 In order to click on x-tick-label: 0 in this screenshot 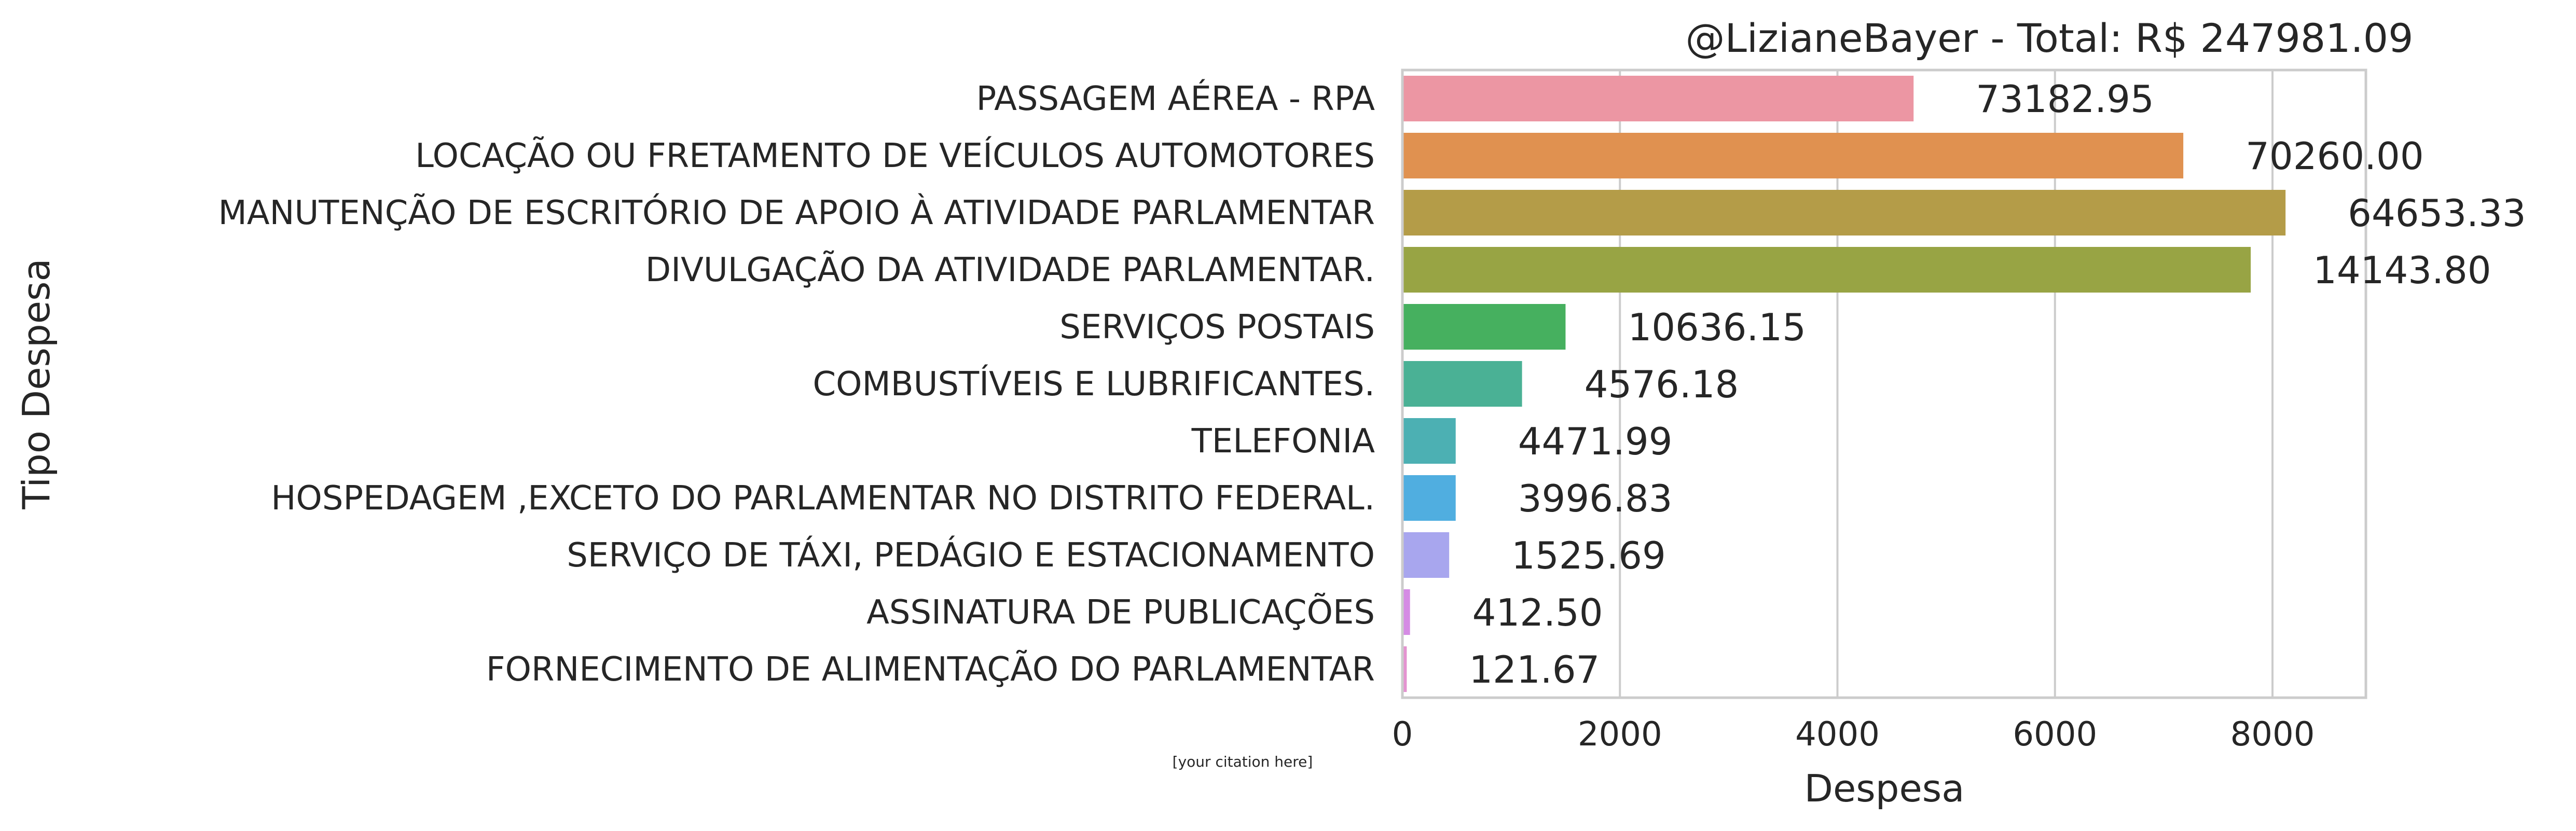, I will do `click(1402, 735)`.